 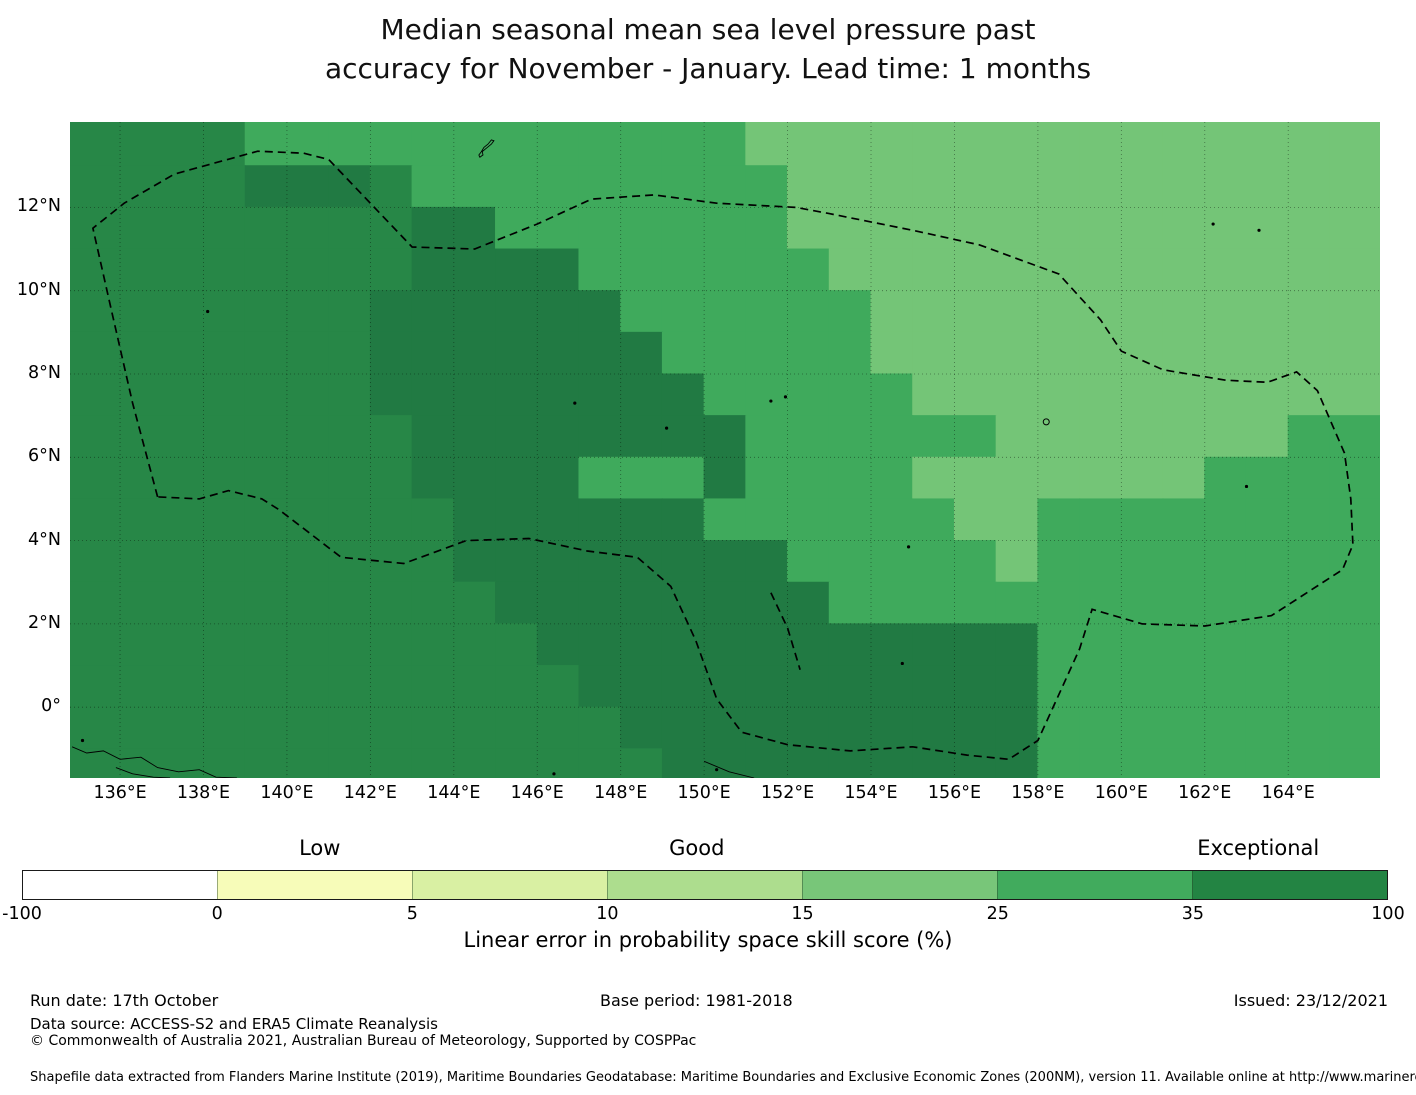 What do you see at coordinates (621, 793) in the screenshot?
I see `x-axis-tick-label: 148°E` at bounding box center [621, 793].